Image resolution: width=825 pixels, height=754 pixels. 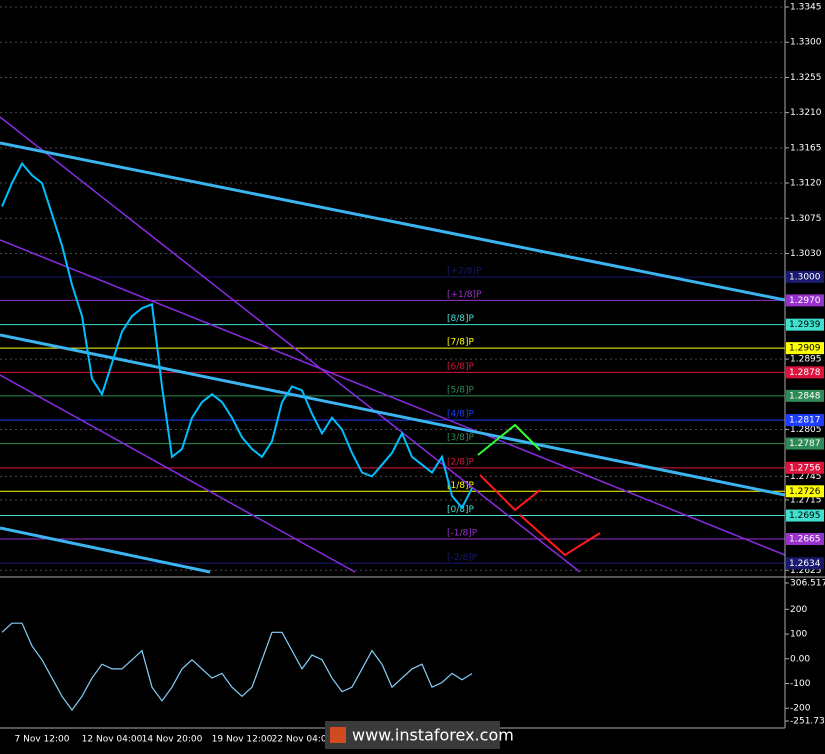 I want to click on y-tick-label: 100, so click(x=798, y=635).